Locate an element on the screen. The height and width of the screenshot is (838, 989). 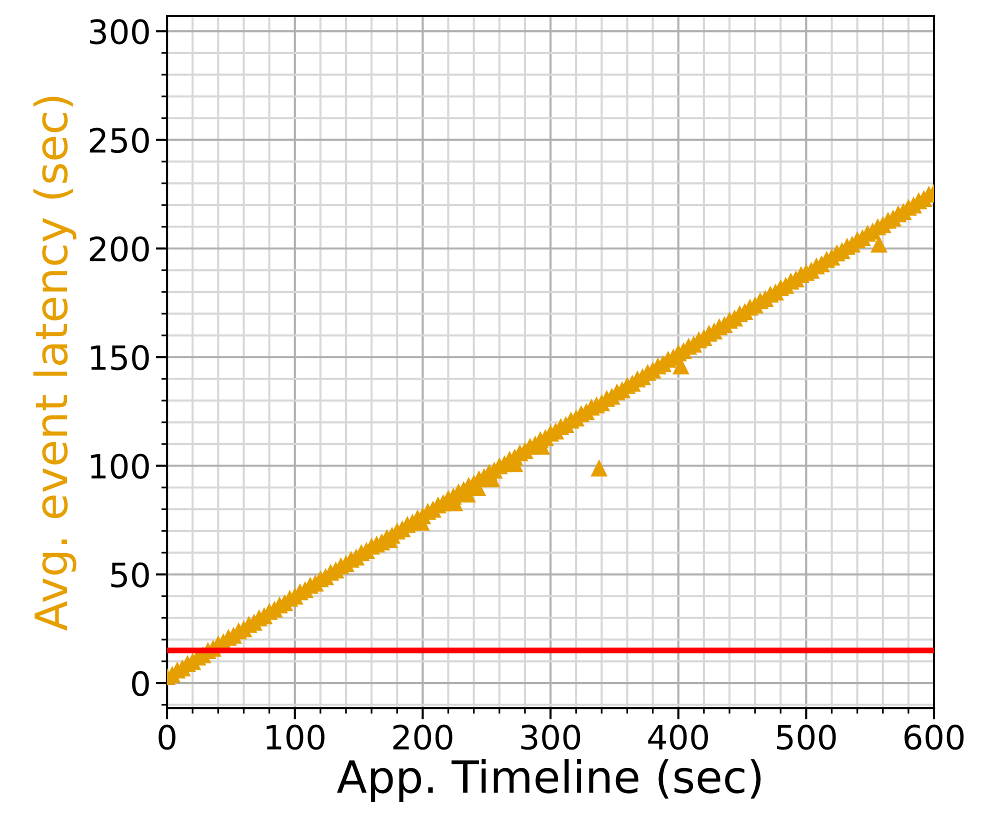
y-tick-label: 100 is located at coordinates (120, 466).